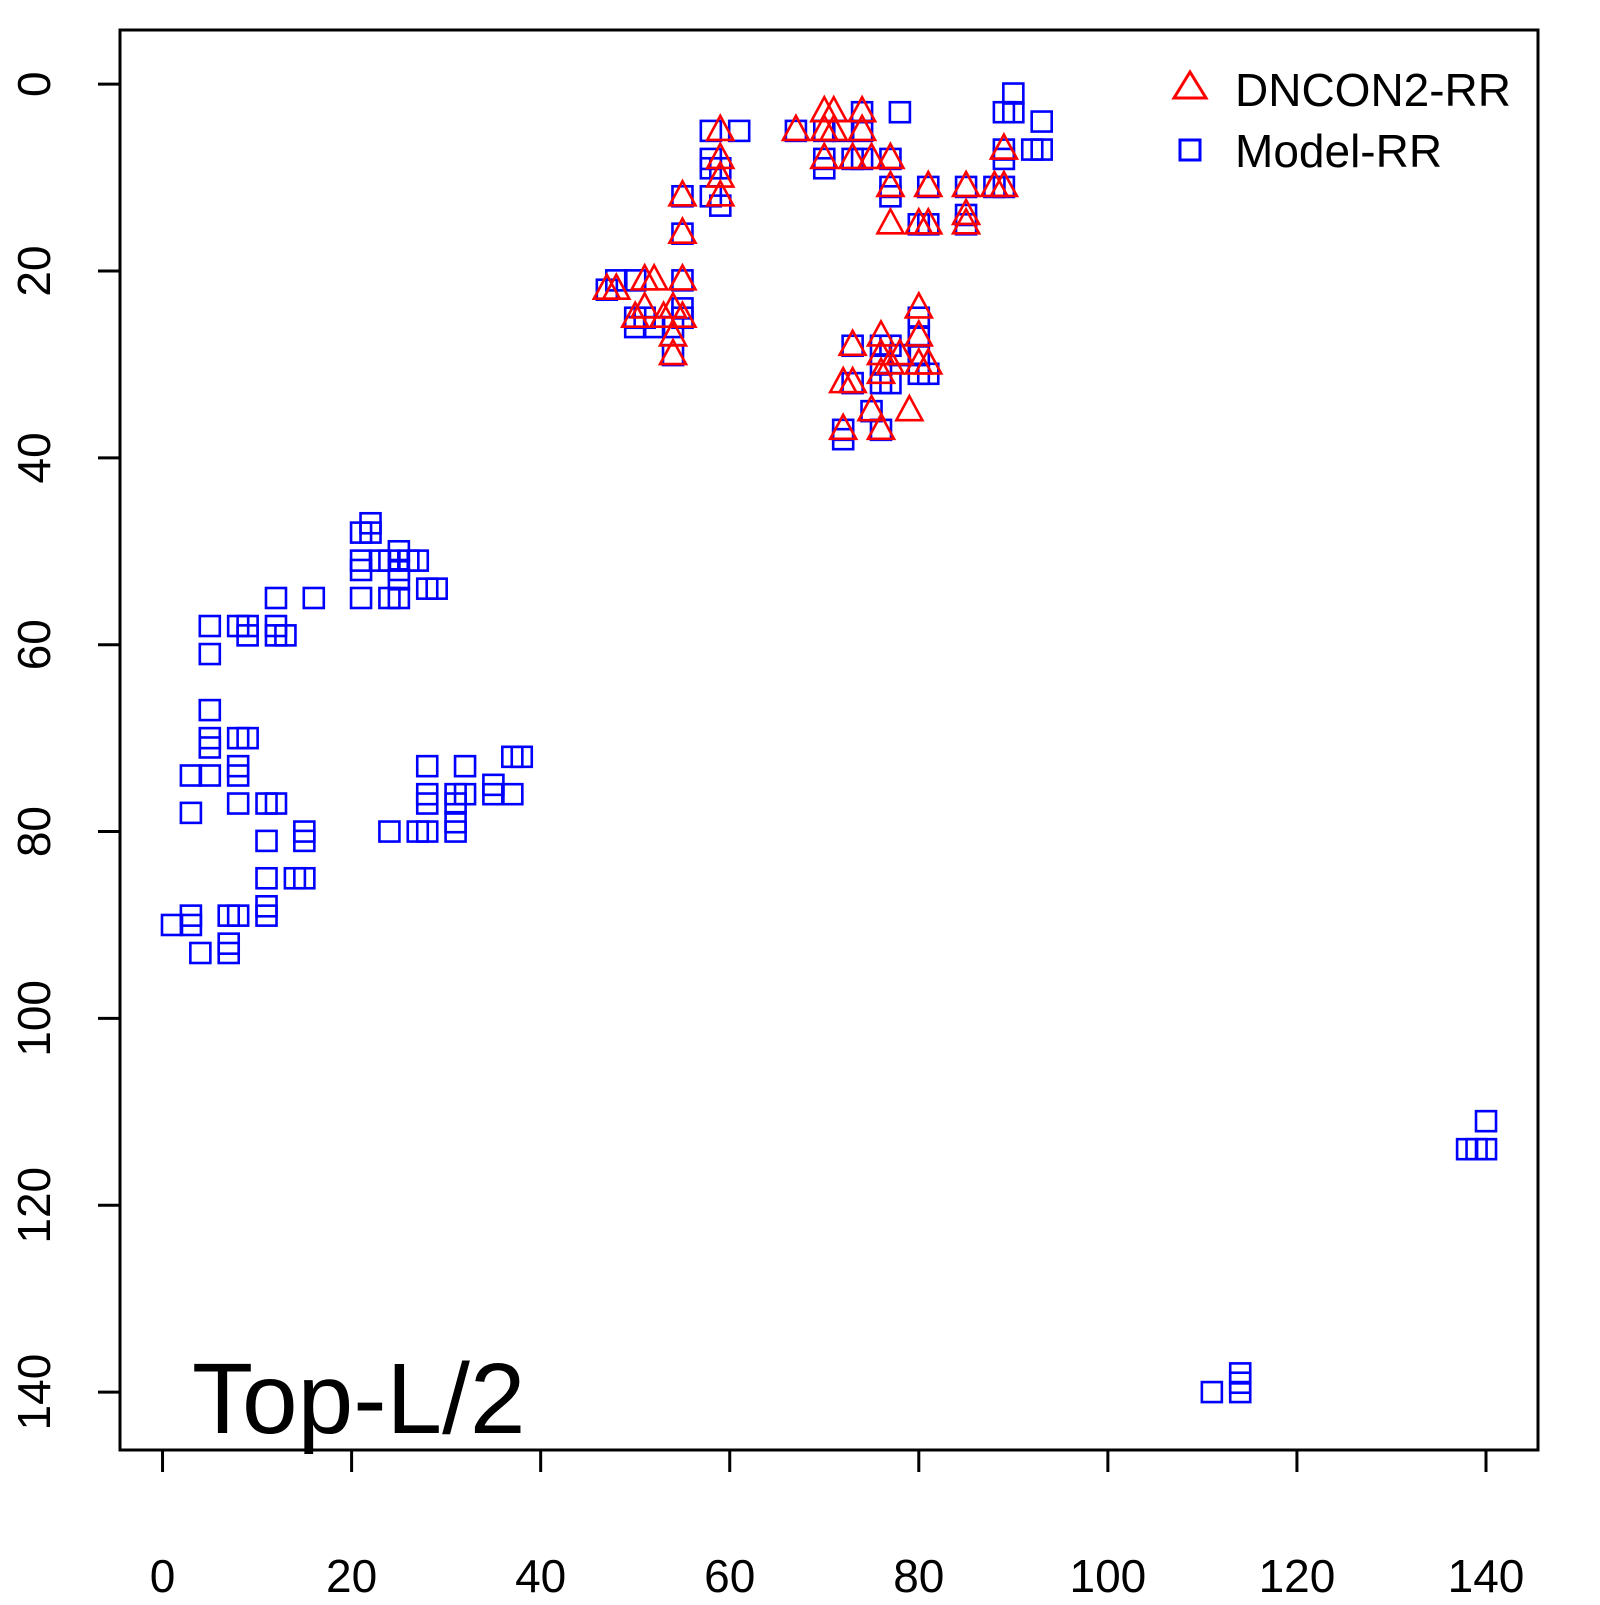 The width and height of the screenshot is (1600, 1605). I want to click on y-tick-label: 100, so click(34, 1018).